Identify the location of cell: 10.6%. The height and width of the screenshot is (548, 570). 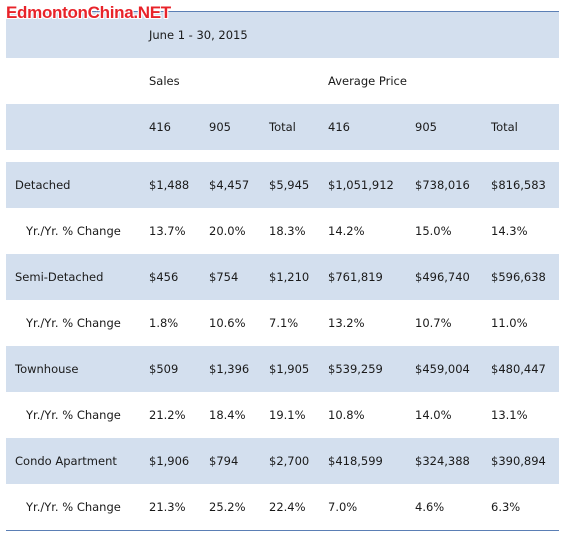
(227, 323).